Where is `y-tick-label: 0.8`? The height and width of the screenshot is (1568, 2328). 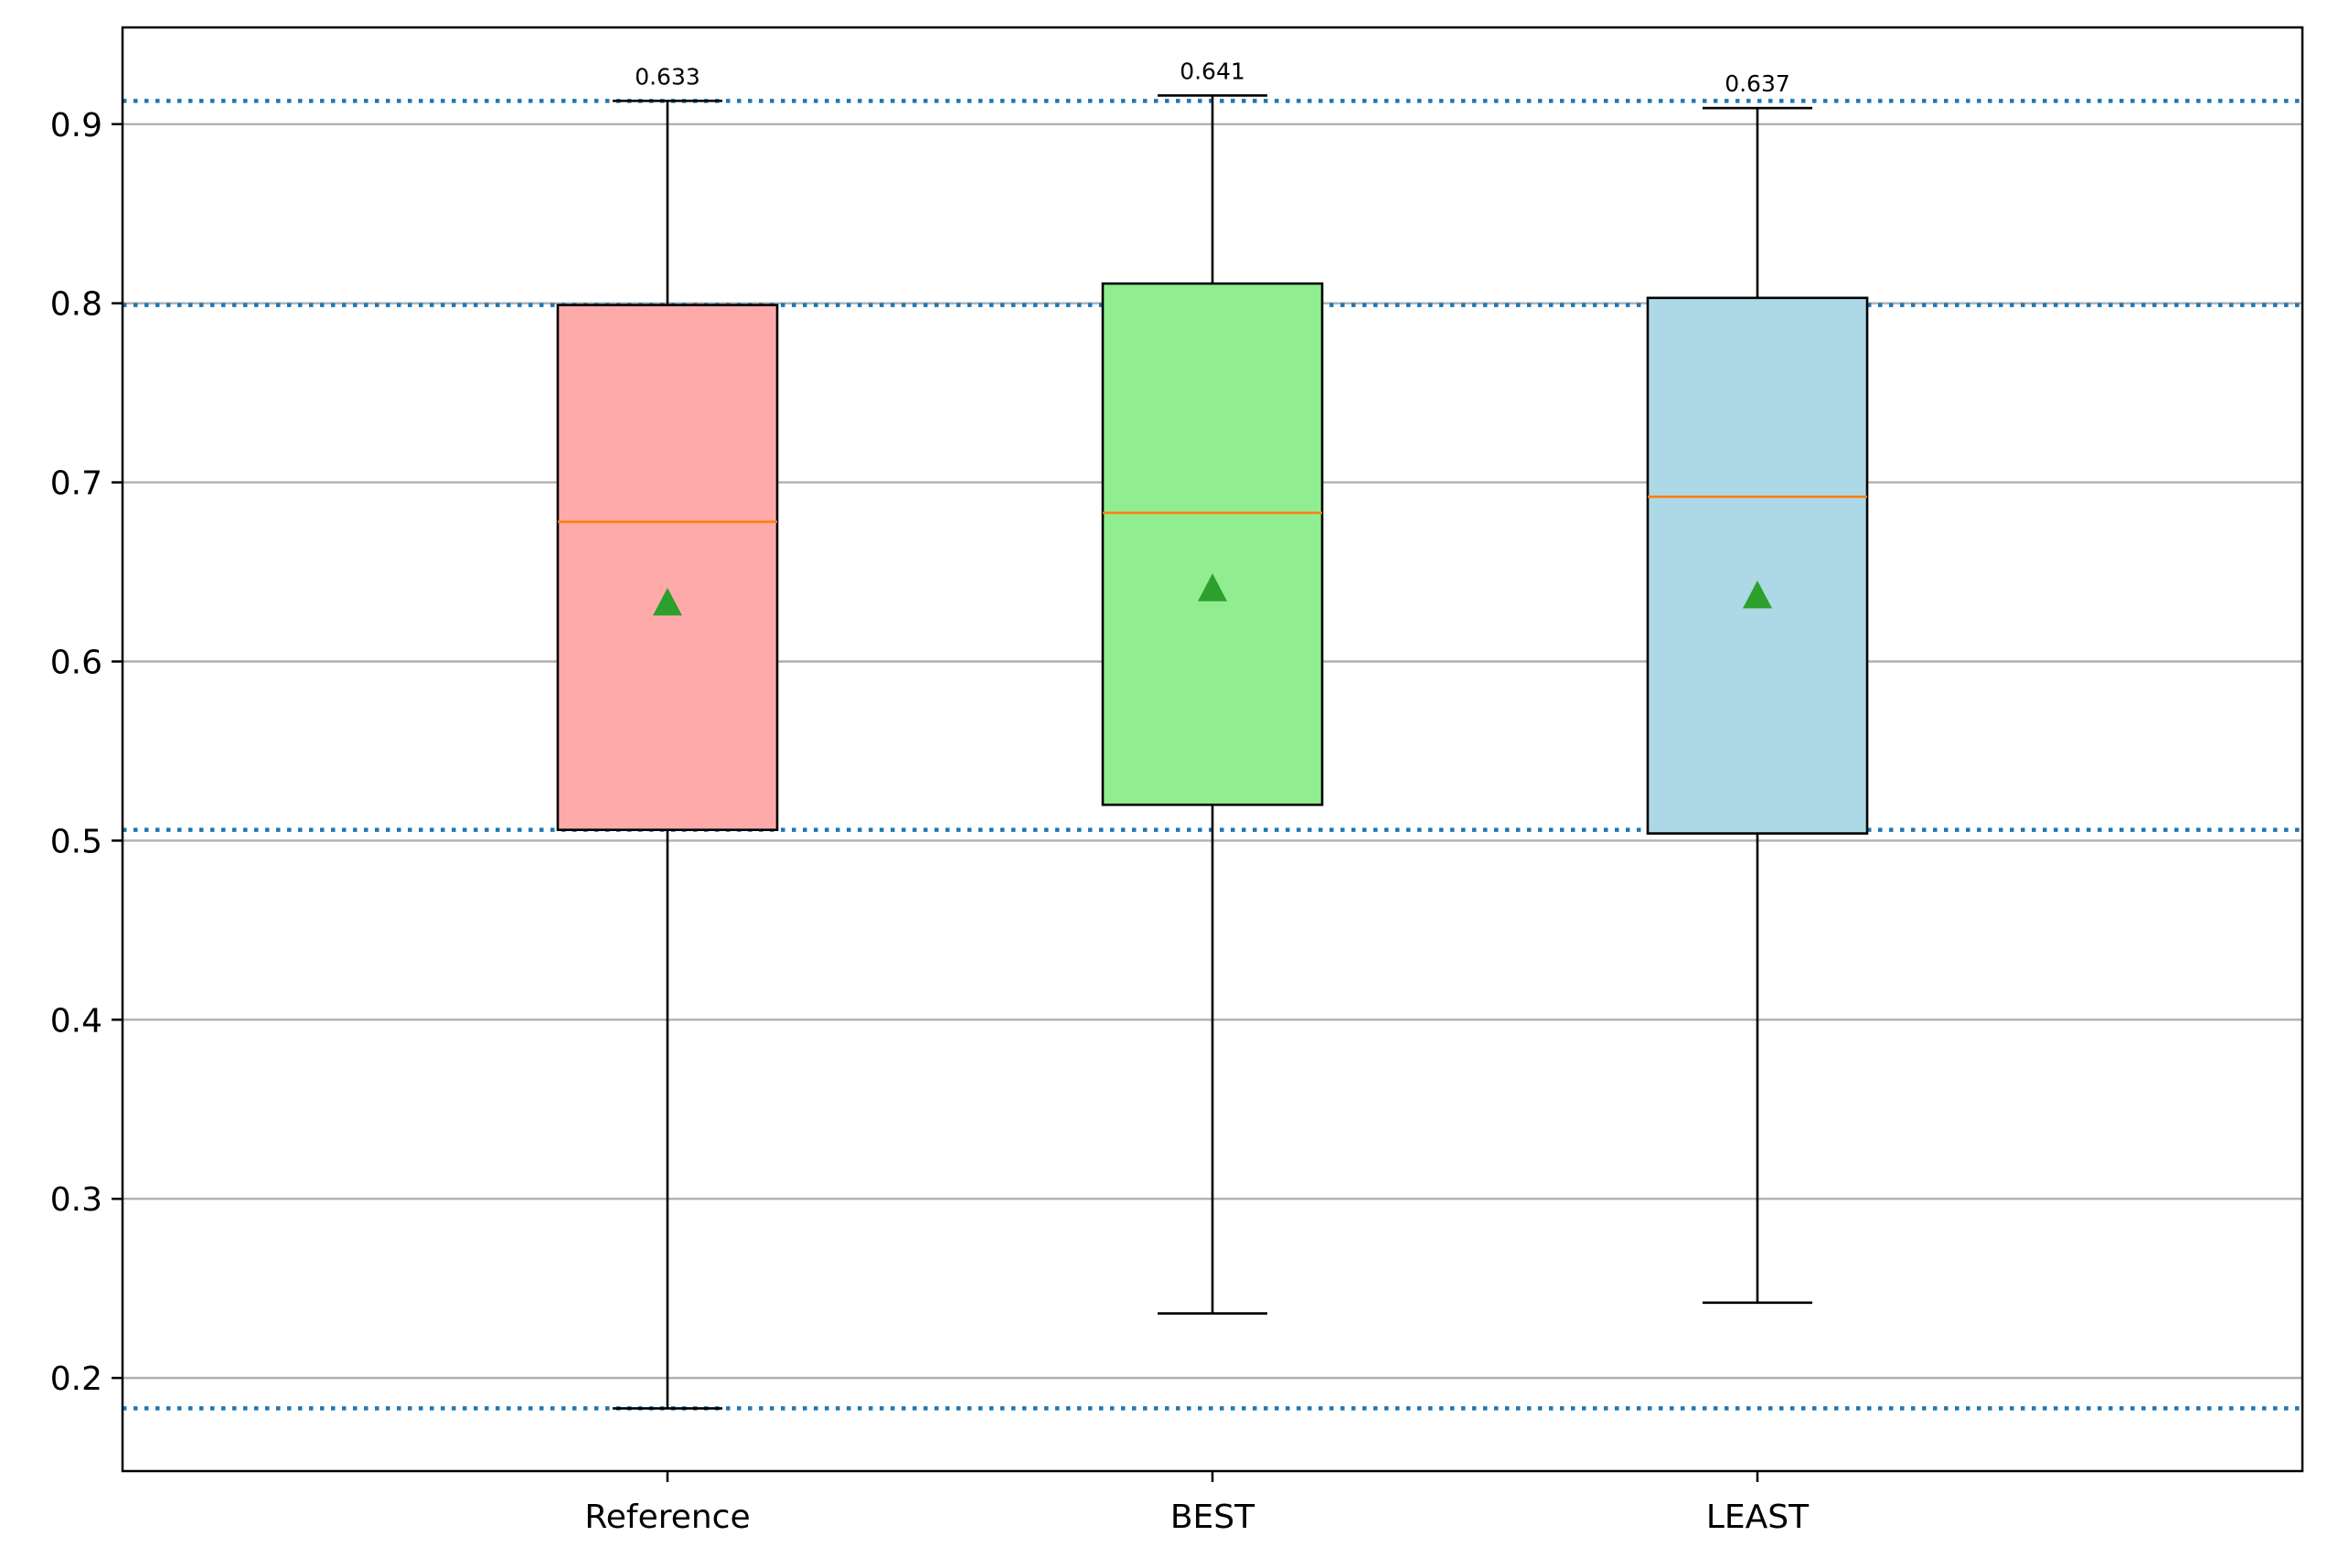
y-tick-label: 0.8 is located at coordinates (76, 305).